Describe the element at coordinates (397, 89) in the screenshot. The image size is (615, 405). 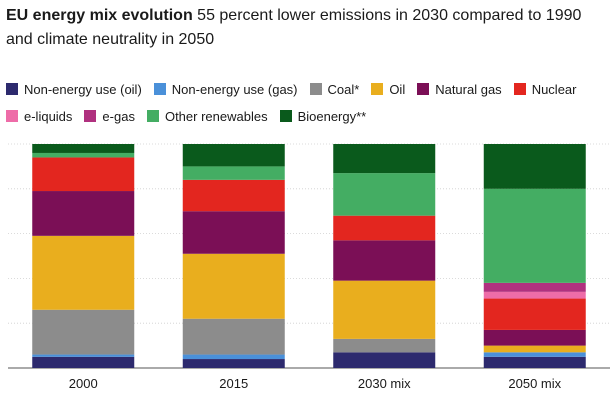
I see `legend-label: Oil` at that location.